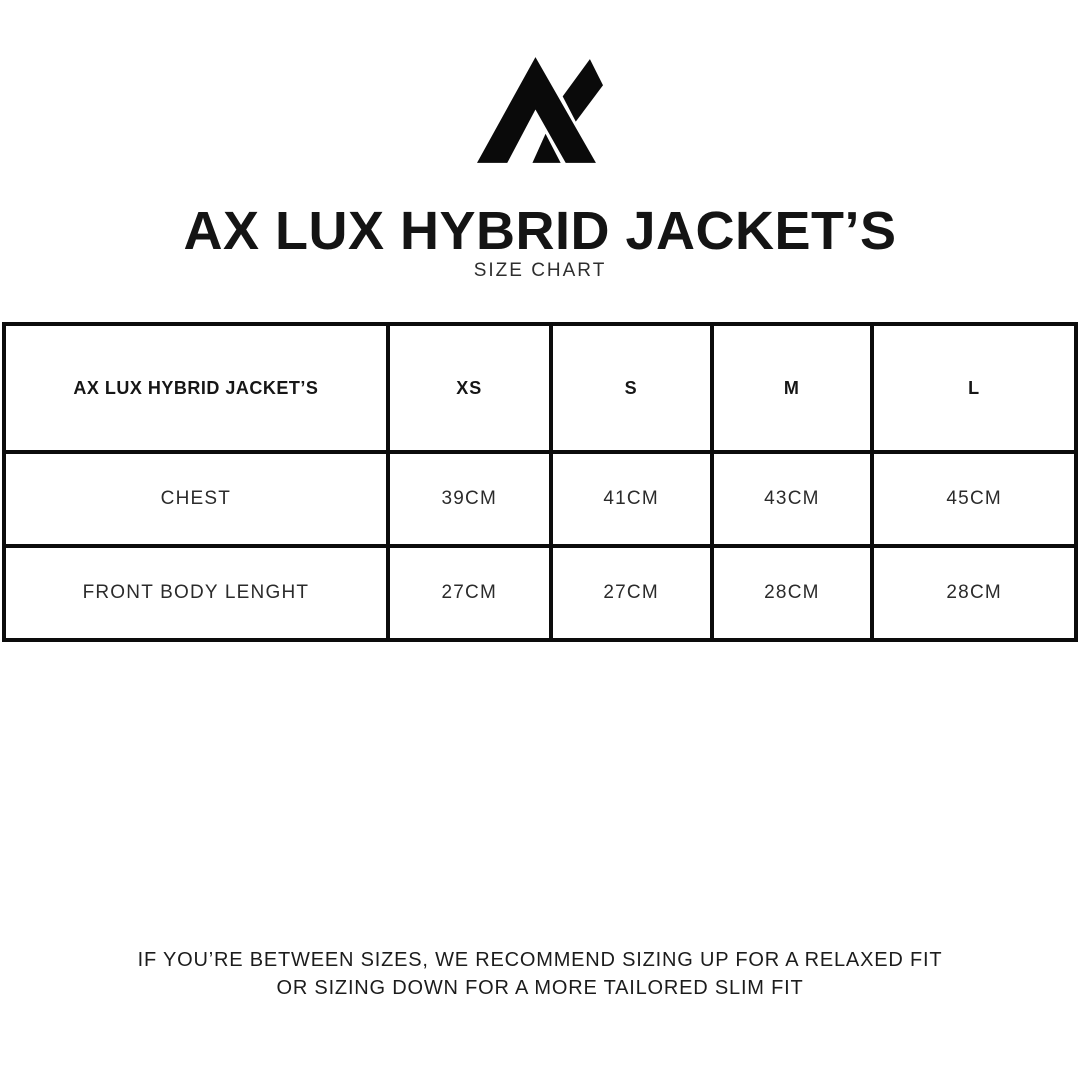 The height and width of the screenshot is (1080, 1080). What do you see at coordinates (792, 499) in the screenshot?
I see `chest-value-m: 43CM` at bounding box center [792, 499].